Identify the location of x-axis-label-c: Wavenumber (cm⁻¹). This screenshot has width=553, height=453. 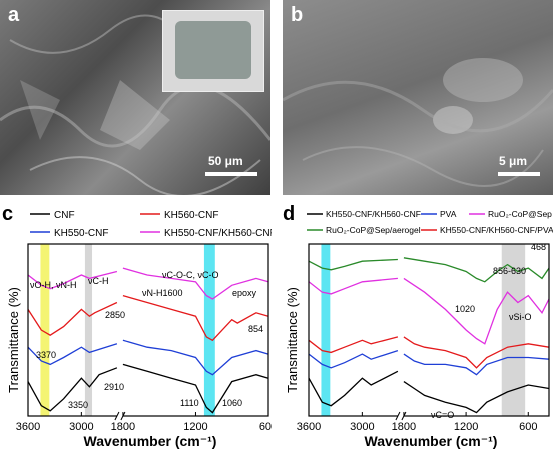
(150, 441).